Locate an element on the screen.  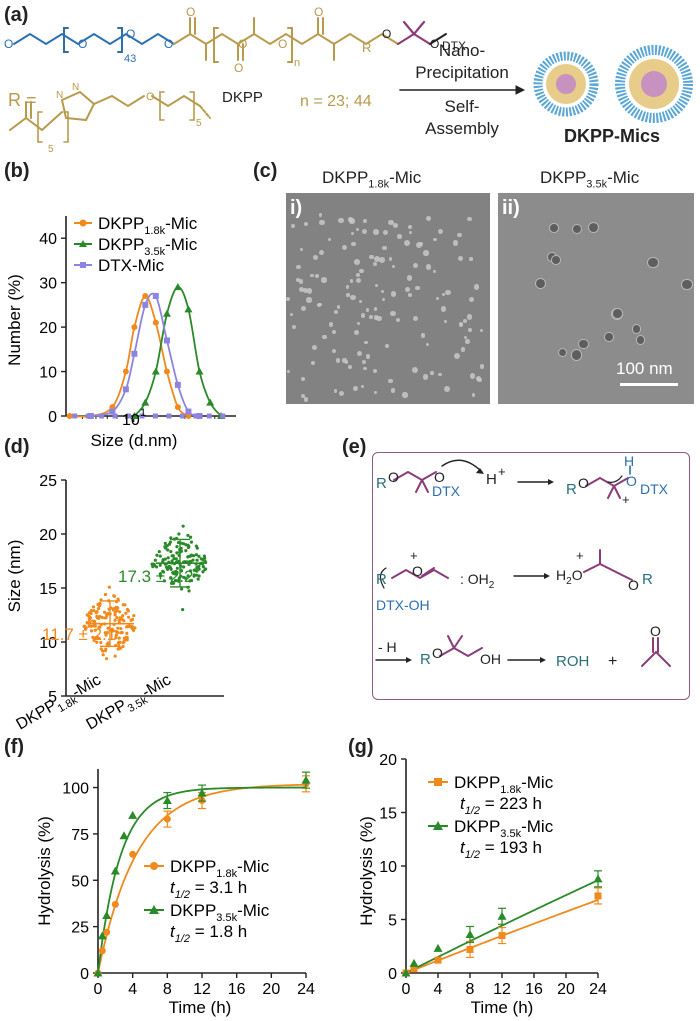
g-ytick-label-20: 20 is located at coordinates (388, 760).